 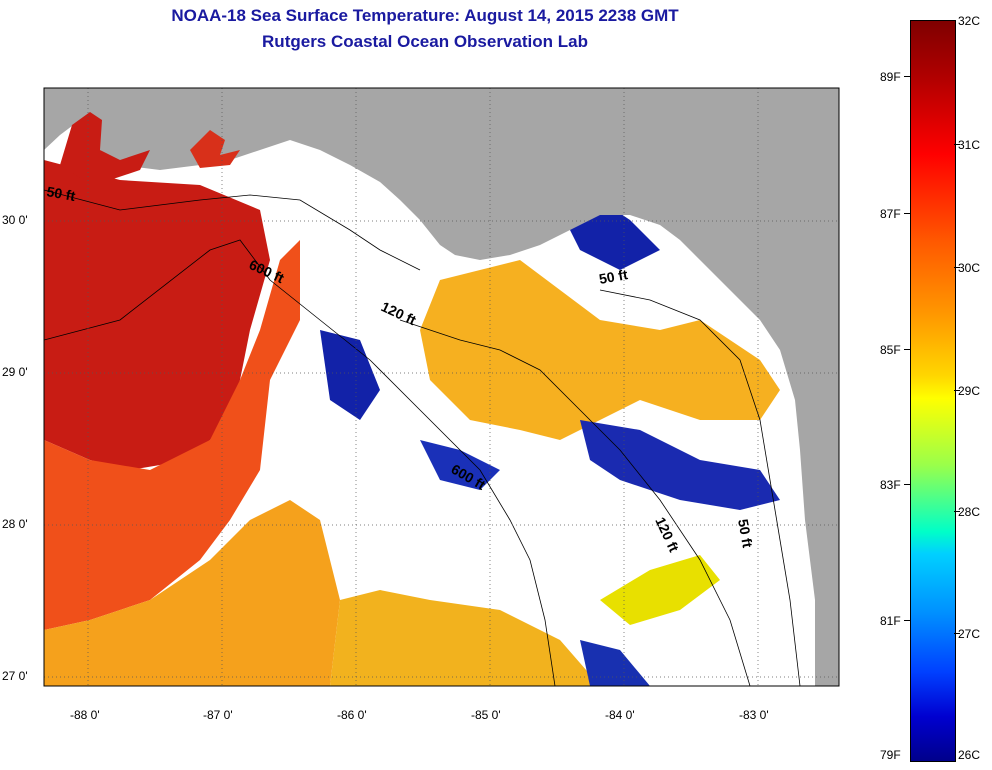 What do you see at coordinates (15, 372) in the screenshot?
I see `lat-label: 29 0'` at bounding box center [15, 372].